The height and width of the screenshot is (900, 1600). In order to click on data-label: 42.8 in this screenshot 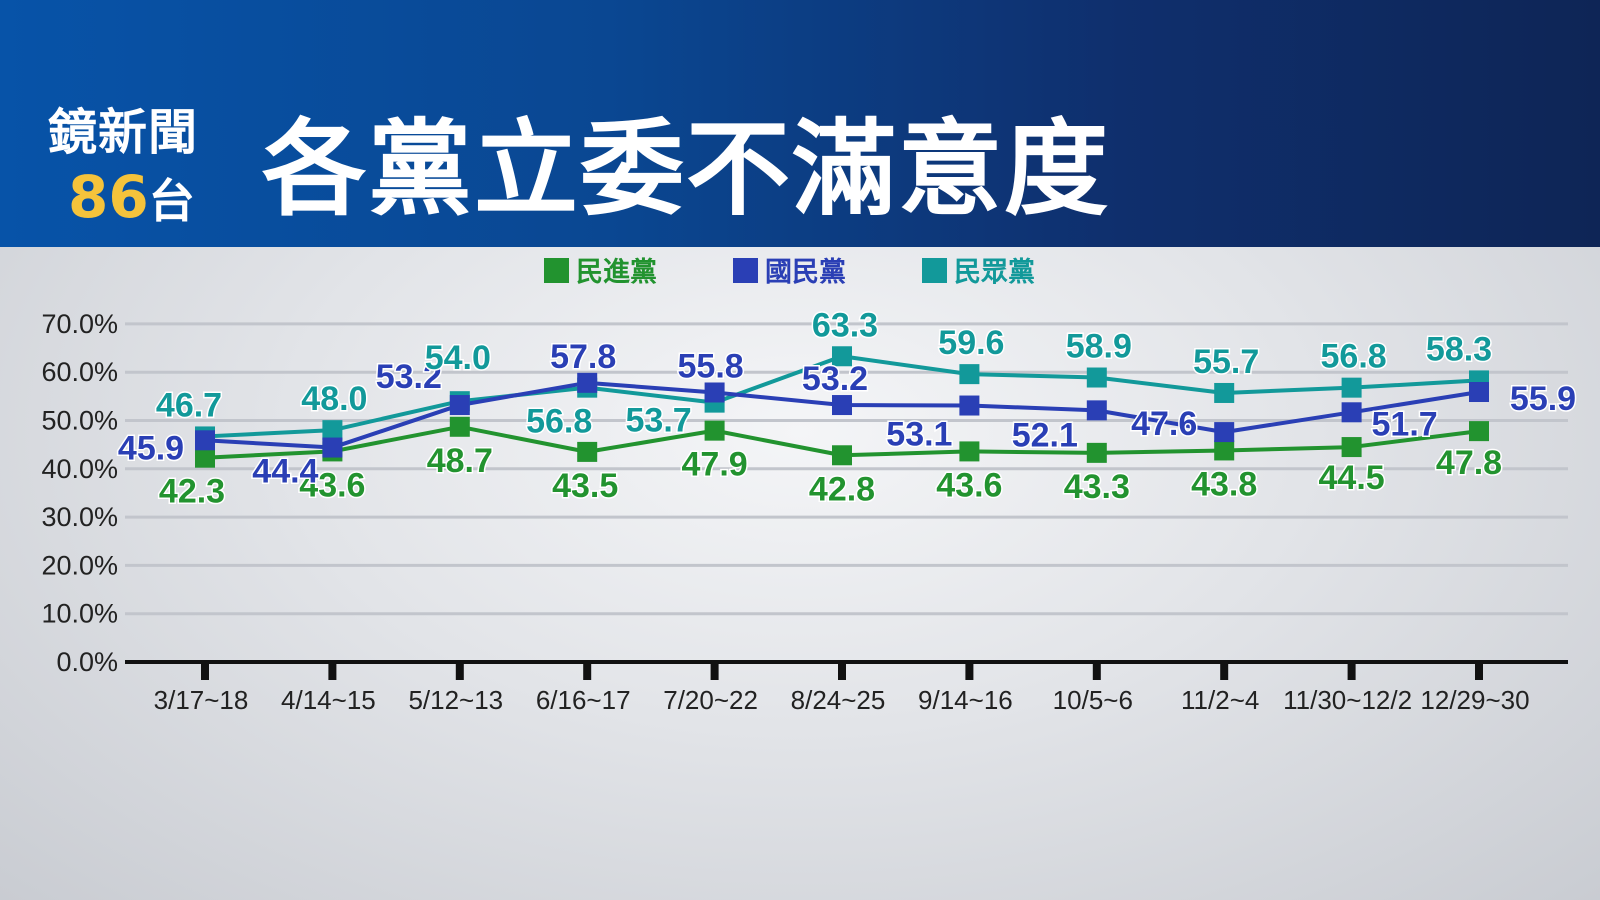, I will do `click(842, 489)`.